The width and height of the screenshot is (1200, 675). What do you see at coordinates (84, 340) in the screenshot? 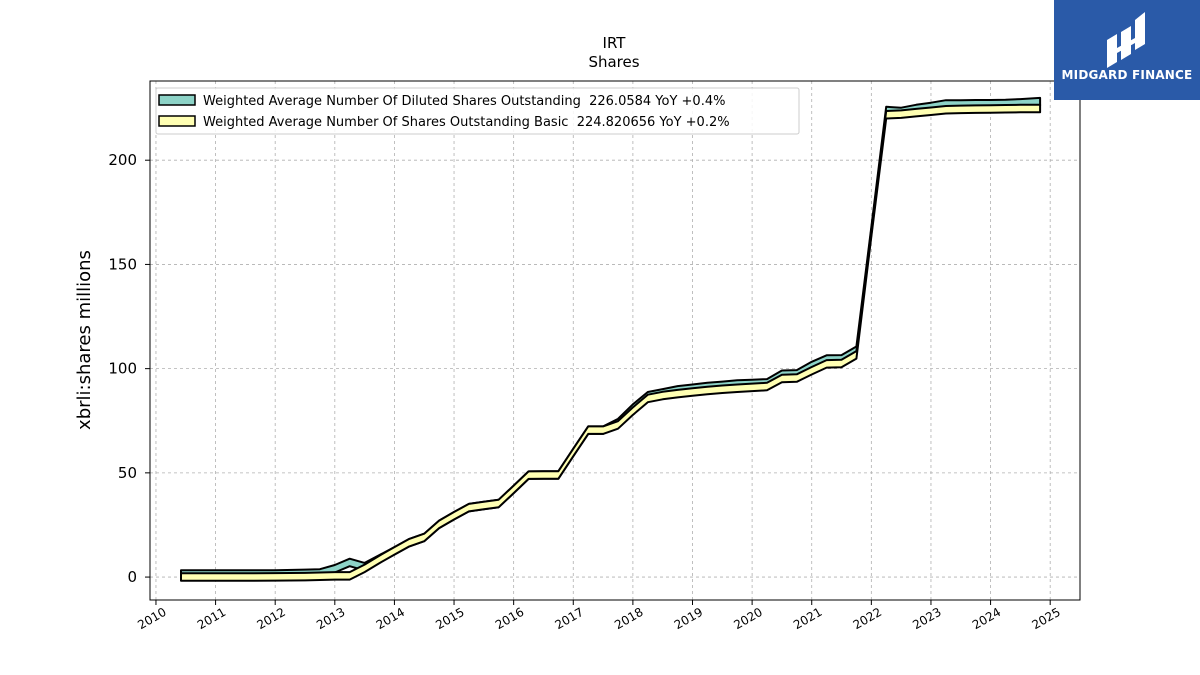
I see `y-axis-label: xbrli:shares millions` at bounding box center [84, 340].